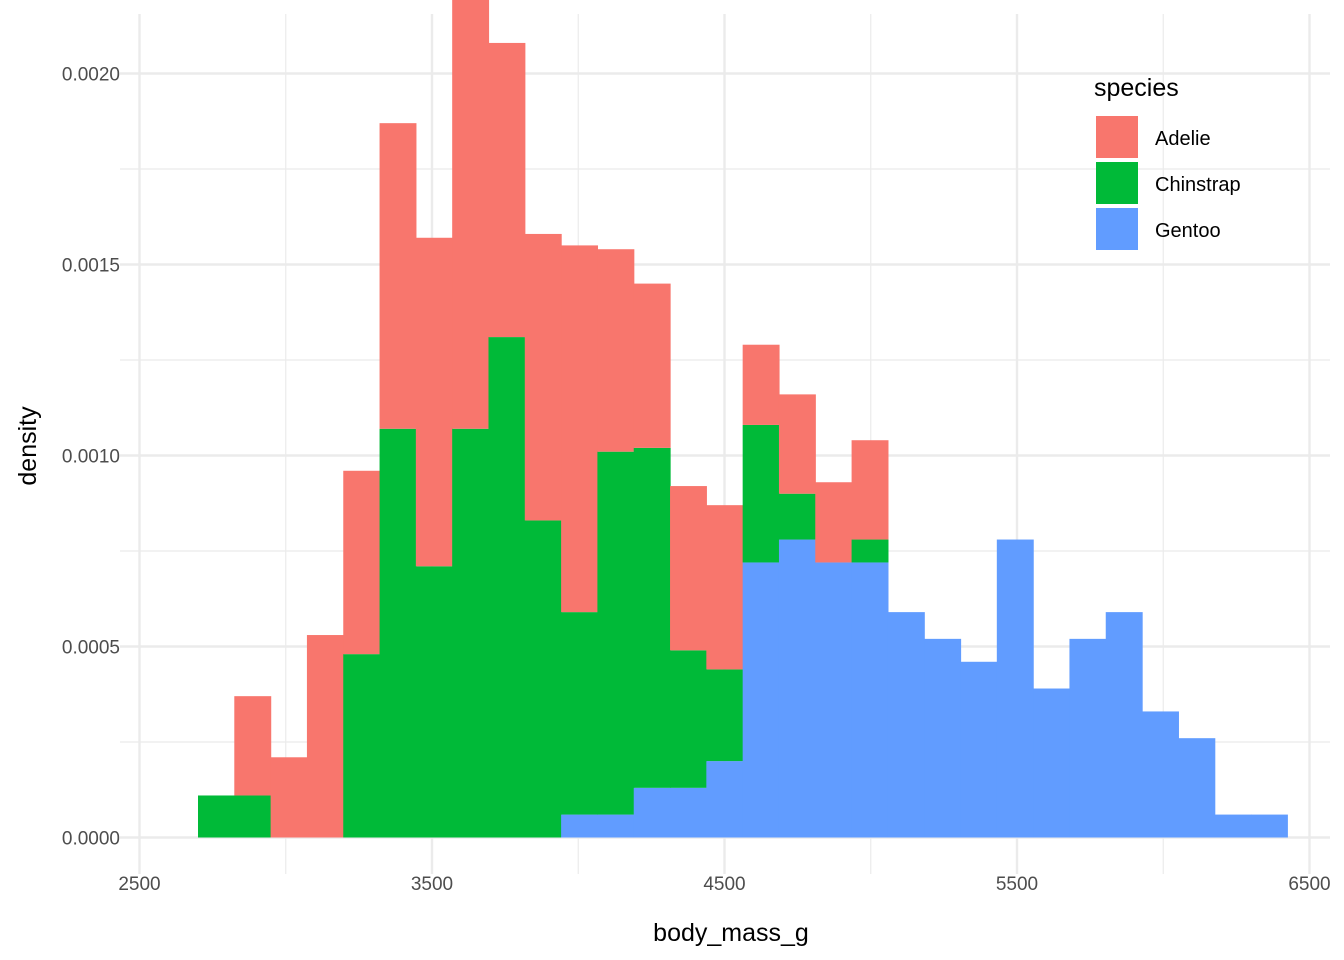 This screenshot has width=1344, height=960. Describe the element at coordinates (1309, 884) in the screenshot. I see `x-tick-label: 6500` at that location.